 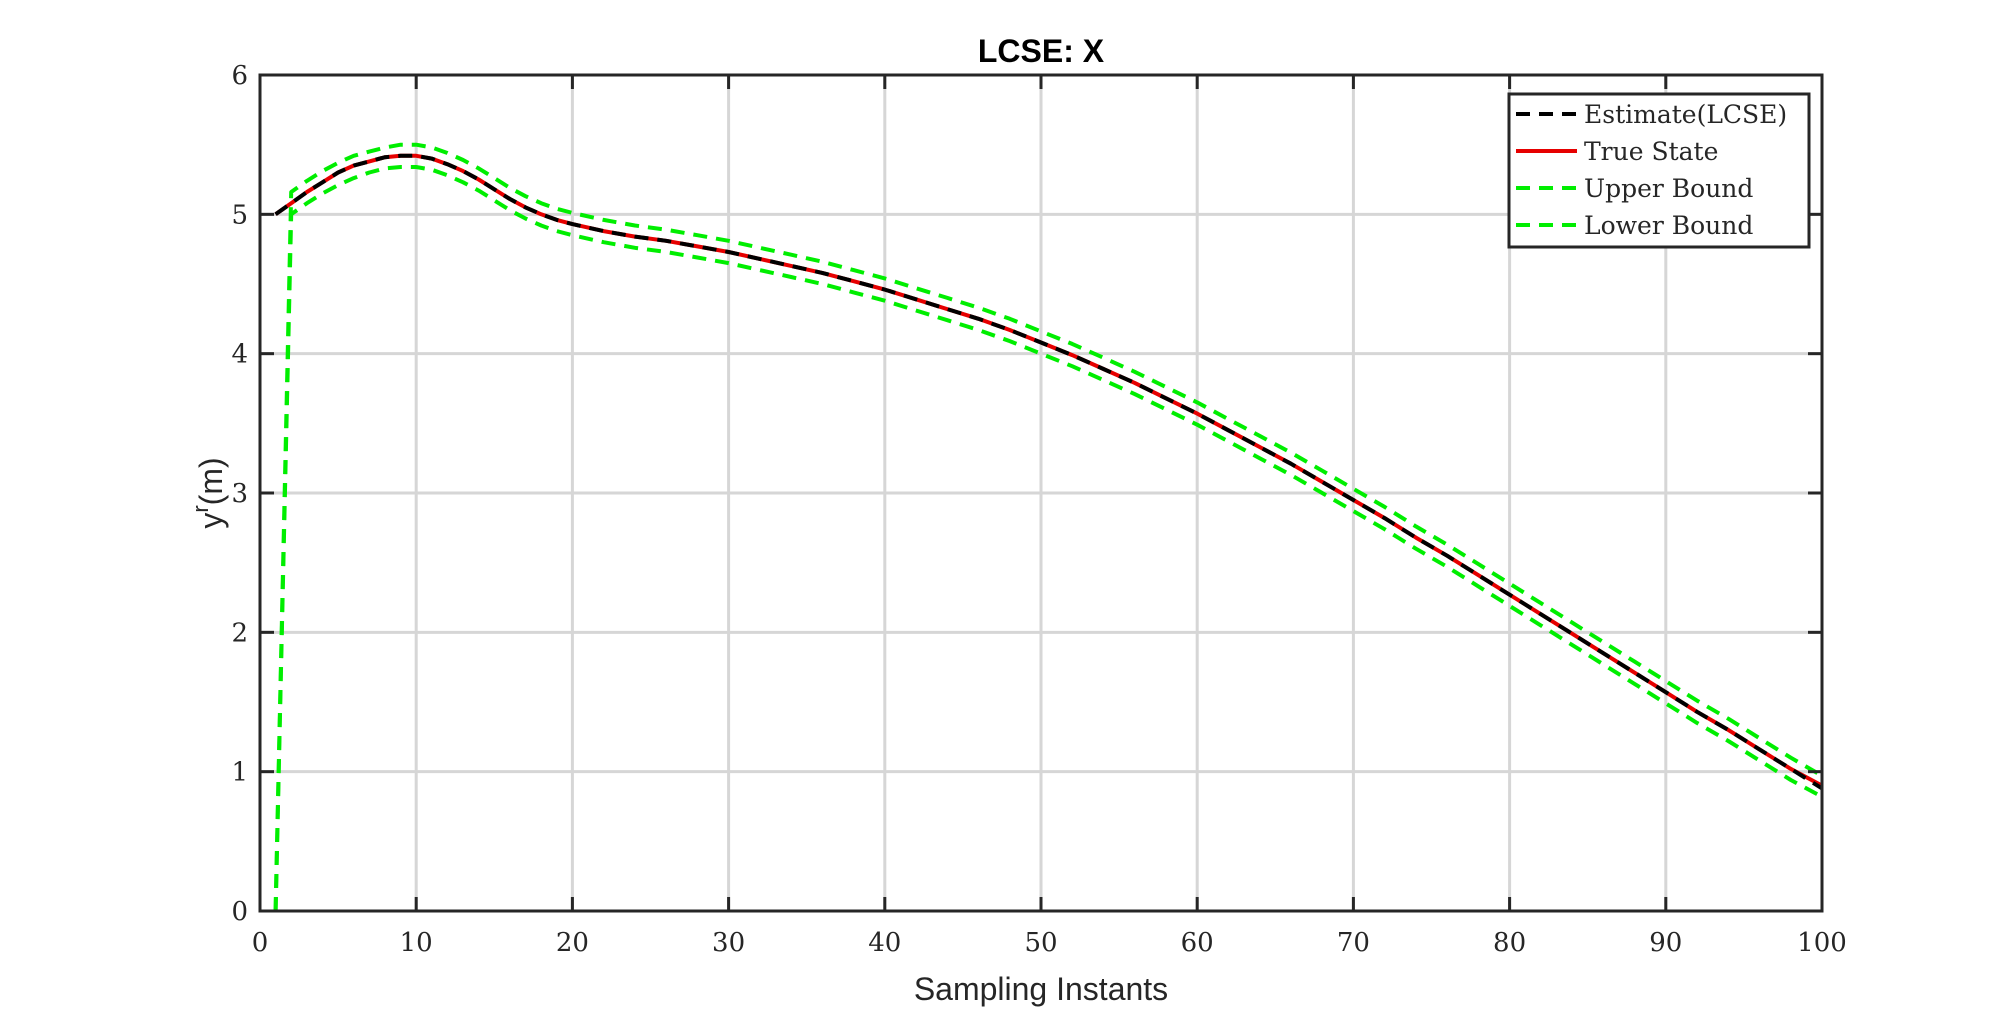 What do you see at coordinates (416, 943) in the screenshot?
I see `x-tick-label: 10` at bounding box center [416, 943].